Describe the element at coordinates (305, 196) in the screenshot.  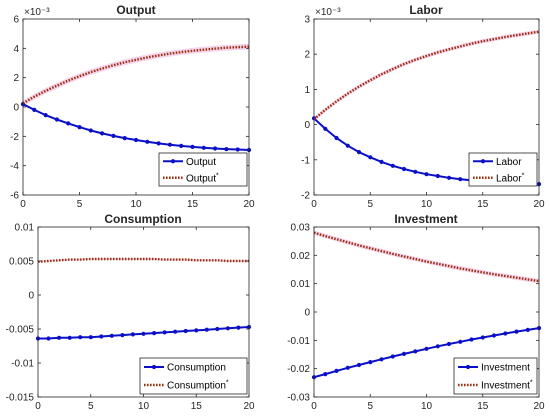
I see `y-tick-label: -2` at that location.